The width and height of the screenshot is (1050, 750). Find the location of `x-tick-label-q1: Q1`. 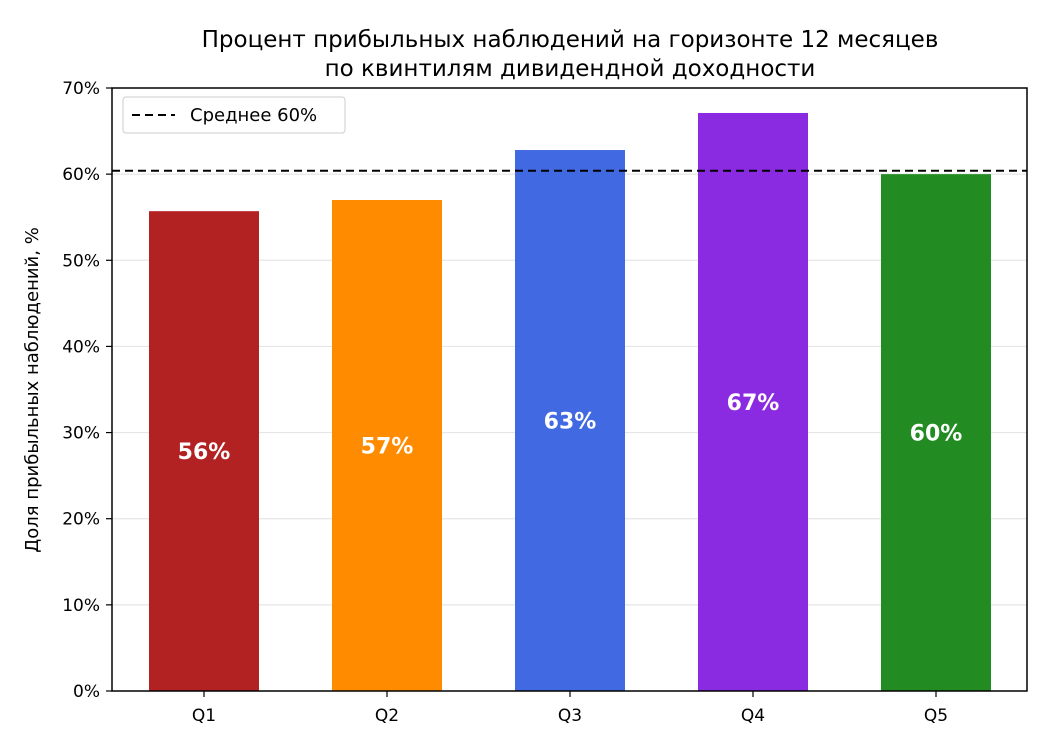

x-tick-label-q1: Q1 is located at coordinates (204, 716).